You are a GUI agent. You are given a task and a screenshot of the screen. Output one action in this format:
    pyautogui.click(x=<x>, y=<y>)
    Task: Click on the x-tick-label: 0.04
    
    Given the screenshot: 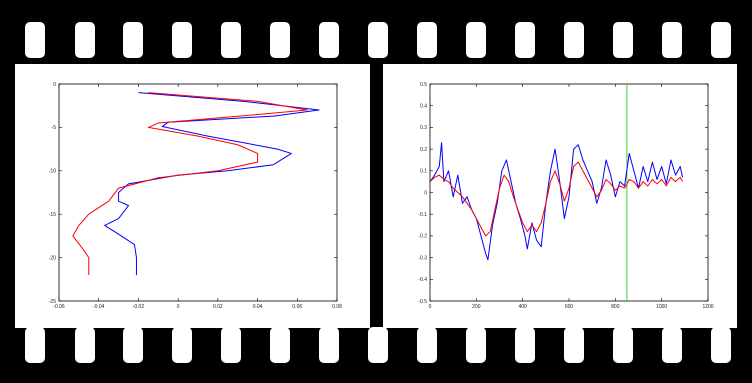 What is the action you would take?
    pyautogui.click(x=258, y=307)
    